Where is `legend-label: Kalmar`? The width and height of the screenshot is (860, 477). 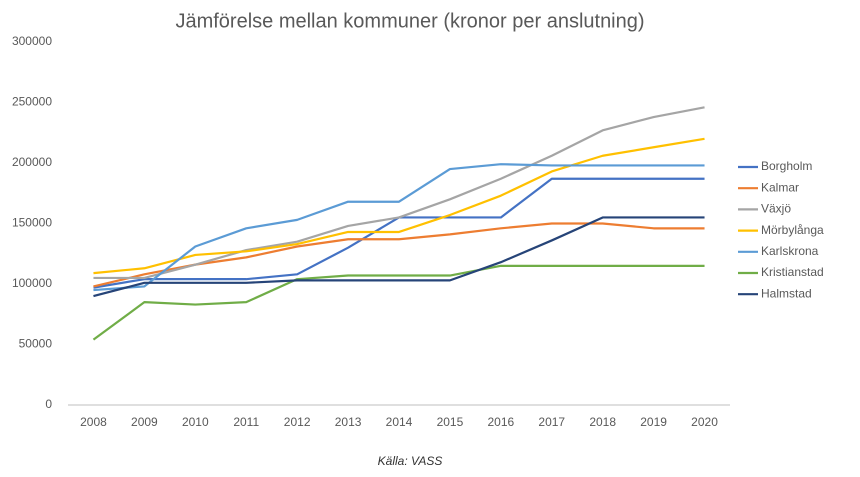
legend-label: Kalmar is located at coordinates (780, 187).